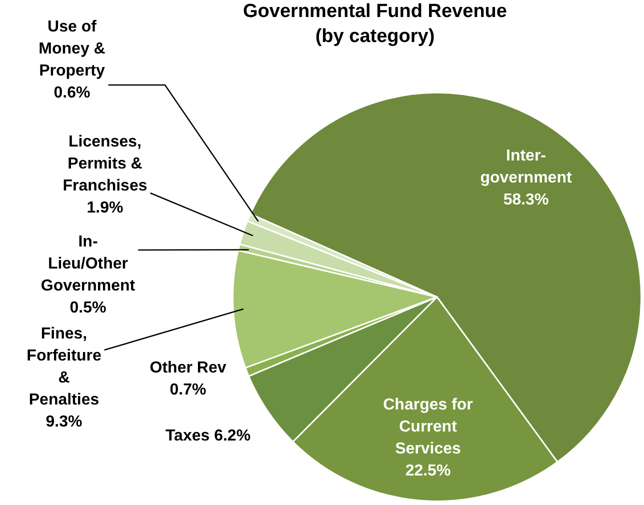  I want to click on data-label: 1.9%, so click(105, 207).